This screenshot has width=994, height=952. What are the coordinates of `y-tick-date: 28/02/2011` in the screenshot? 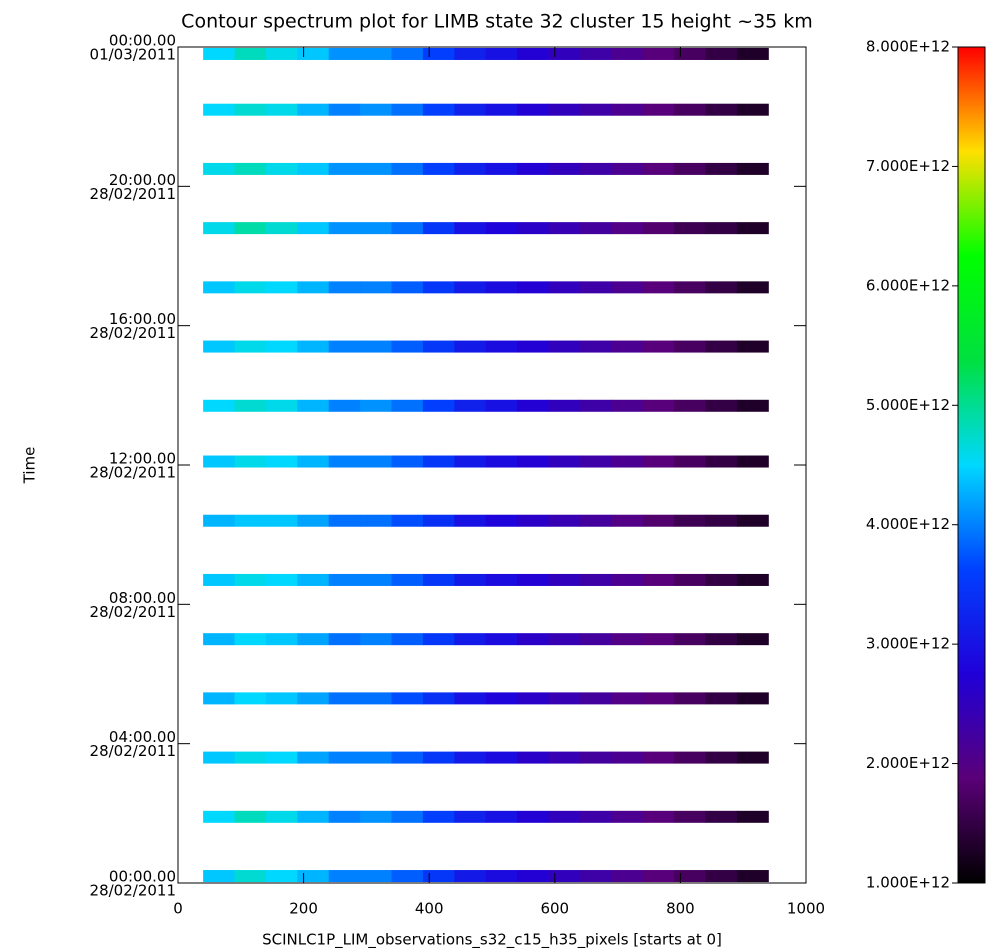 It's located at (133, 194).